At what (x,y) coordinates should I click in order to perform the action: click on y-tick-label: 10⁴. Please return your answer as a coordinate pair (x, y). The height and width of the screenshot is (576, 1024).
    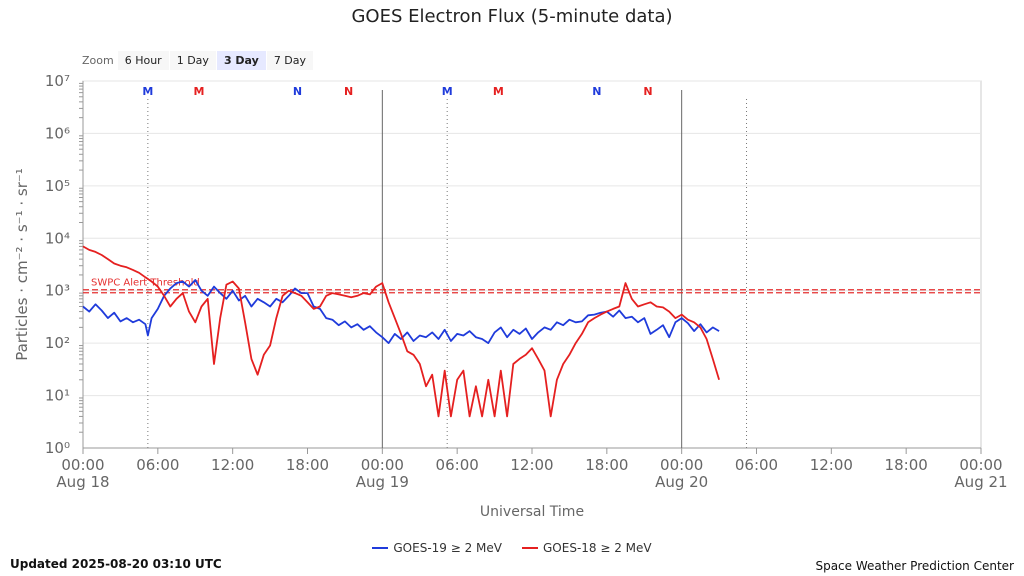
    Looking at the image, I should click on (57, 238).